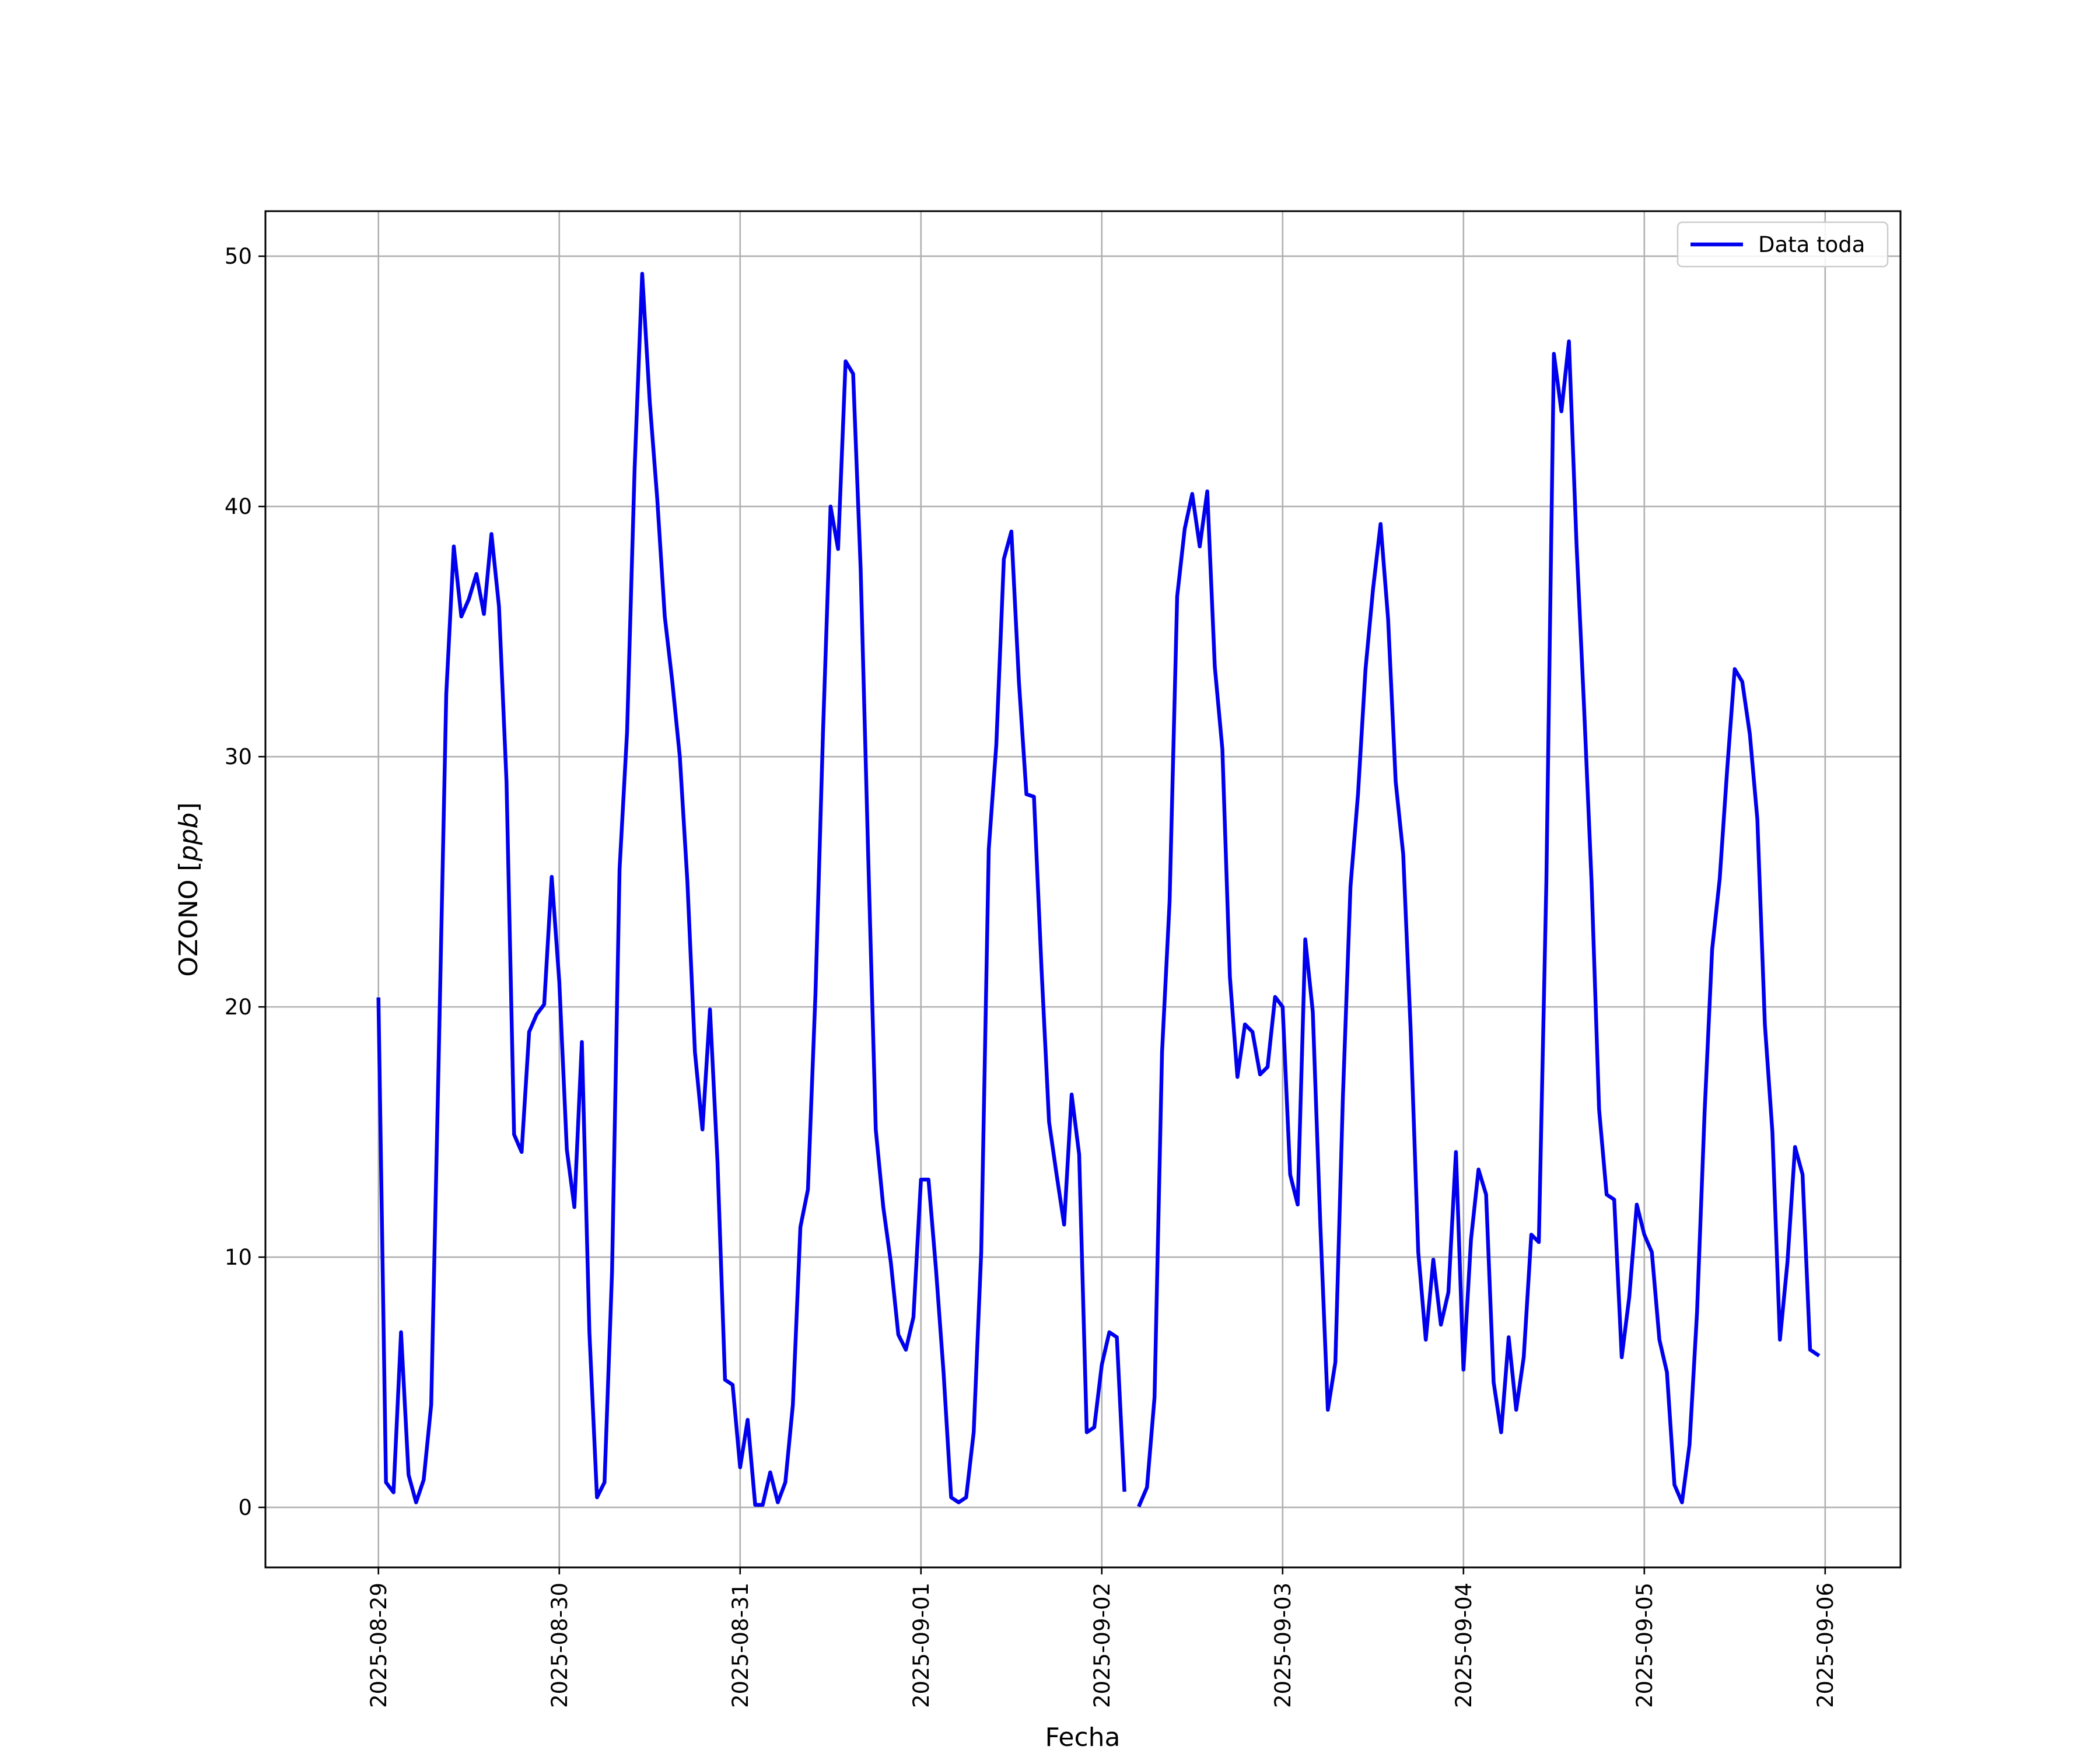  I want to click on x-tick-label: 2025-09-01, so click(921, 1645).